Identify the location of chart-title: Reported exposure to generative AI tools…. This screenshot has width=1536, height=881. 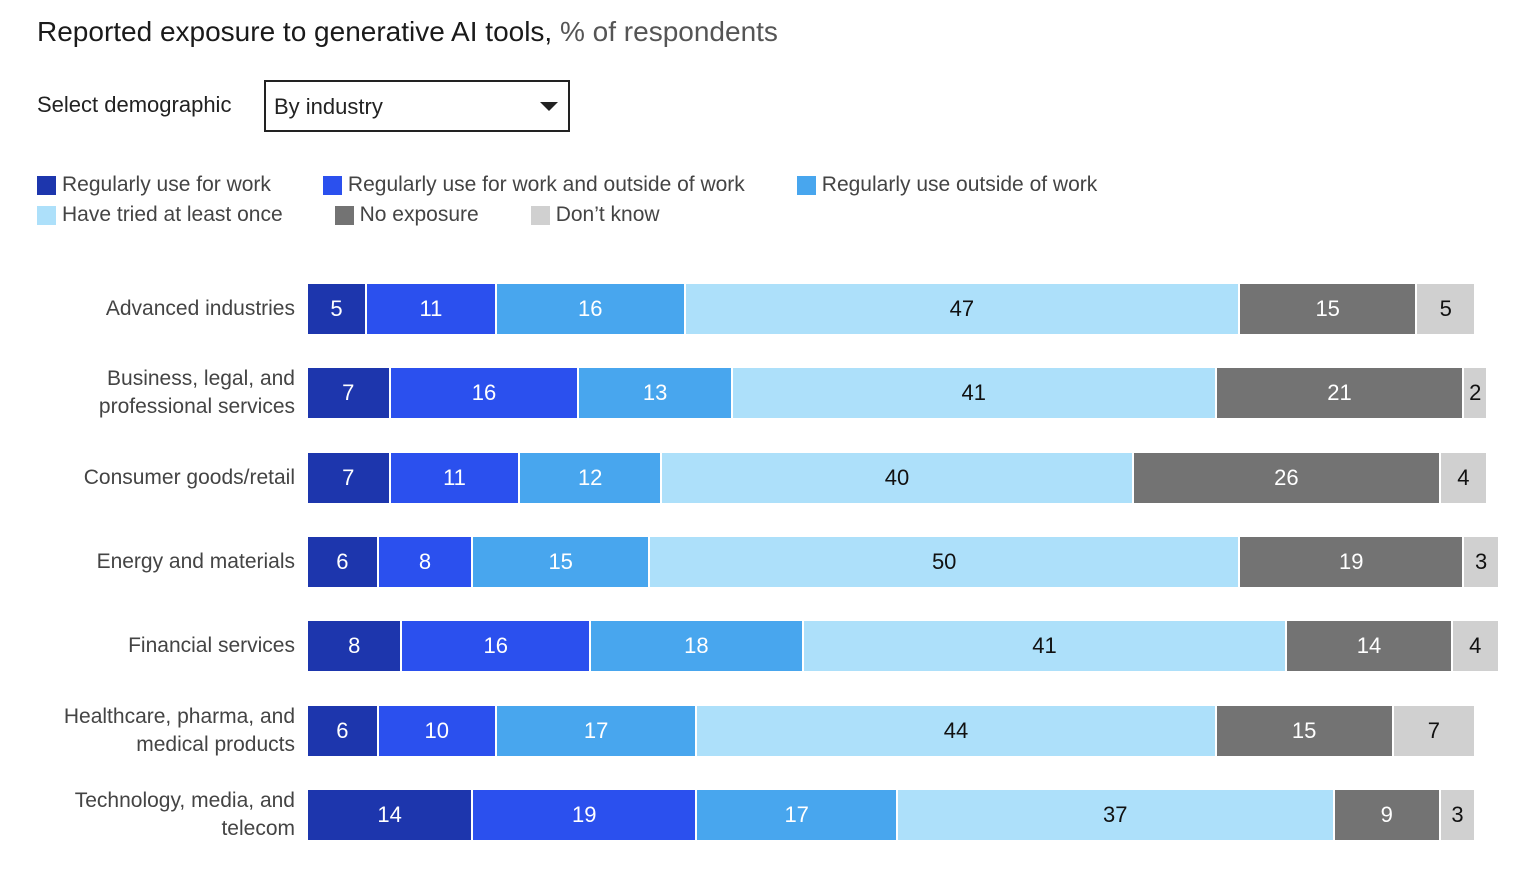
(295, 31).